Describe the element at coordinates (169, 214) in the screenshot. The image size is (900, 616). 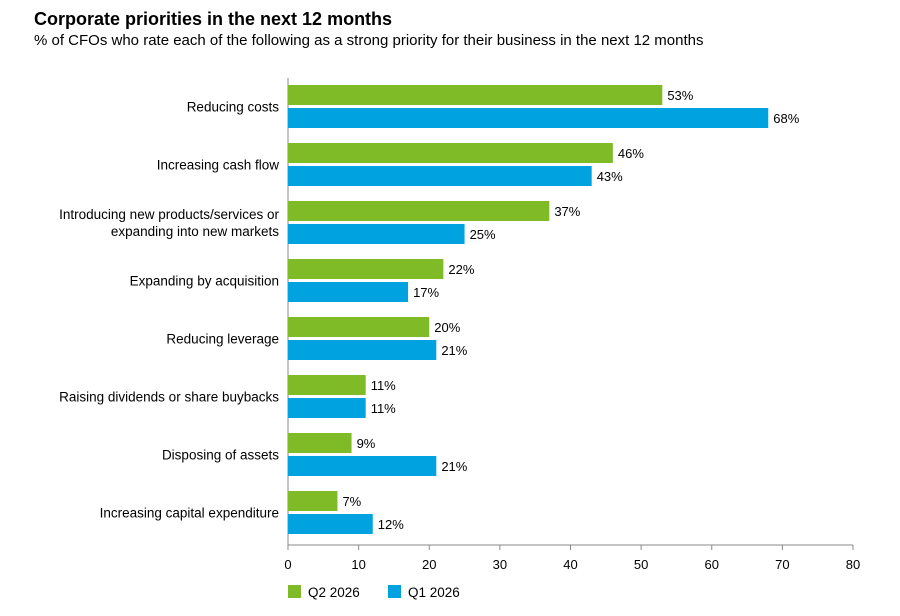
I see `category-label: Introducing new products/services or` at that location.